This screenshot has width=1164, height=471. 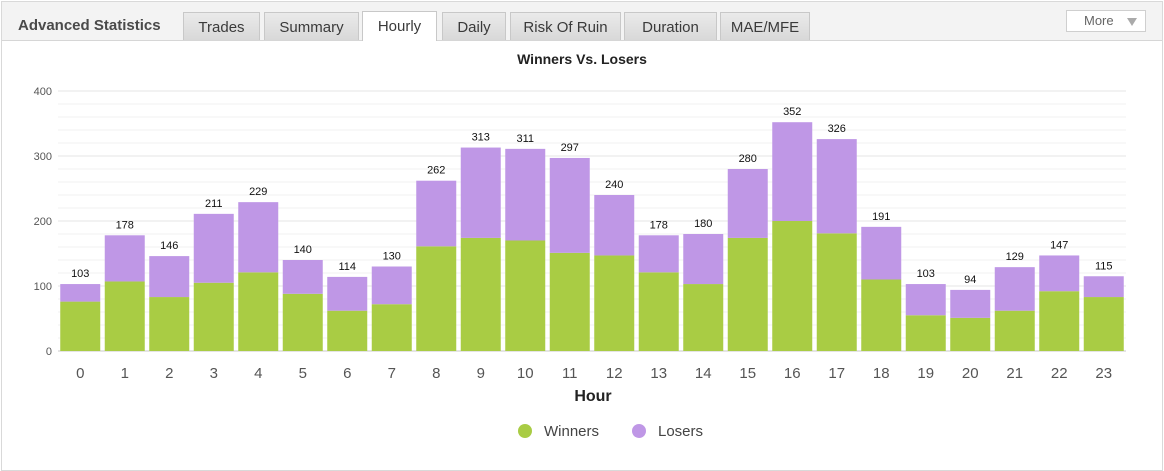 I want to click on total-data-label: 311, so click(x=525, y=139).